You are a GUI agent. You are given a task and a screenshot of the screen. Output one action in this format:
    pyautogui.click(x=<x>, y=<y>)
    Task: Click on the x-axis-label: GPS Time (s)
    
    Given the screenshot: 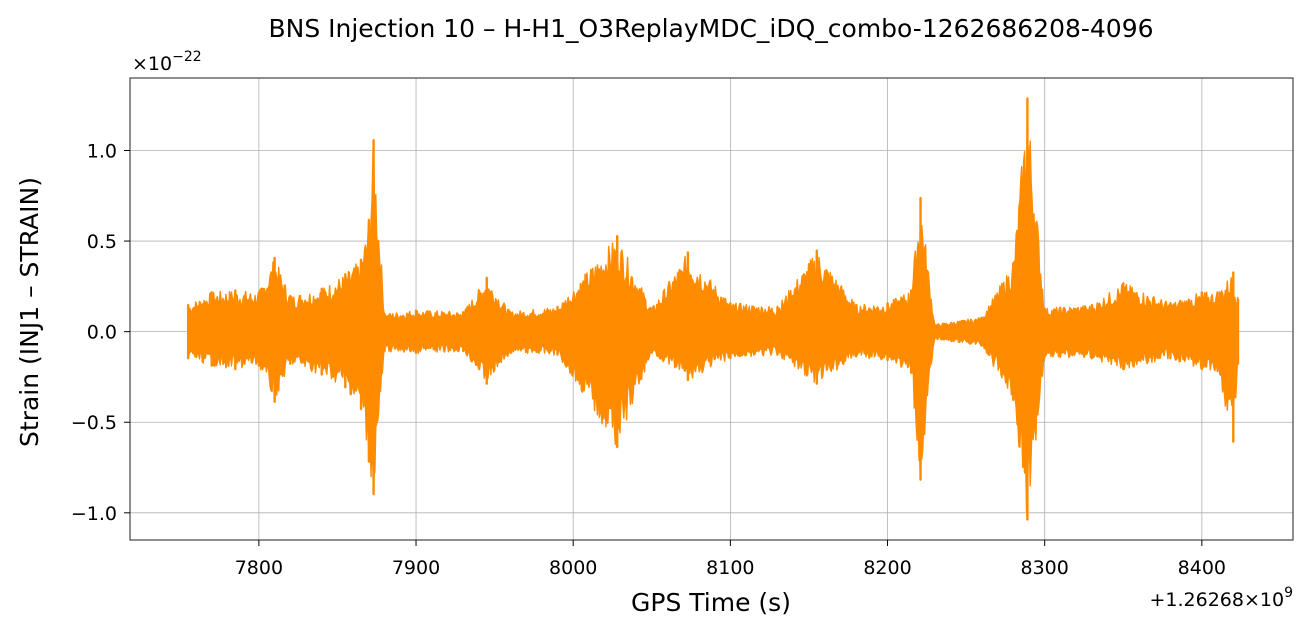 What is the action you would take?
    pyautogui.click(x=711, y=602)
    